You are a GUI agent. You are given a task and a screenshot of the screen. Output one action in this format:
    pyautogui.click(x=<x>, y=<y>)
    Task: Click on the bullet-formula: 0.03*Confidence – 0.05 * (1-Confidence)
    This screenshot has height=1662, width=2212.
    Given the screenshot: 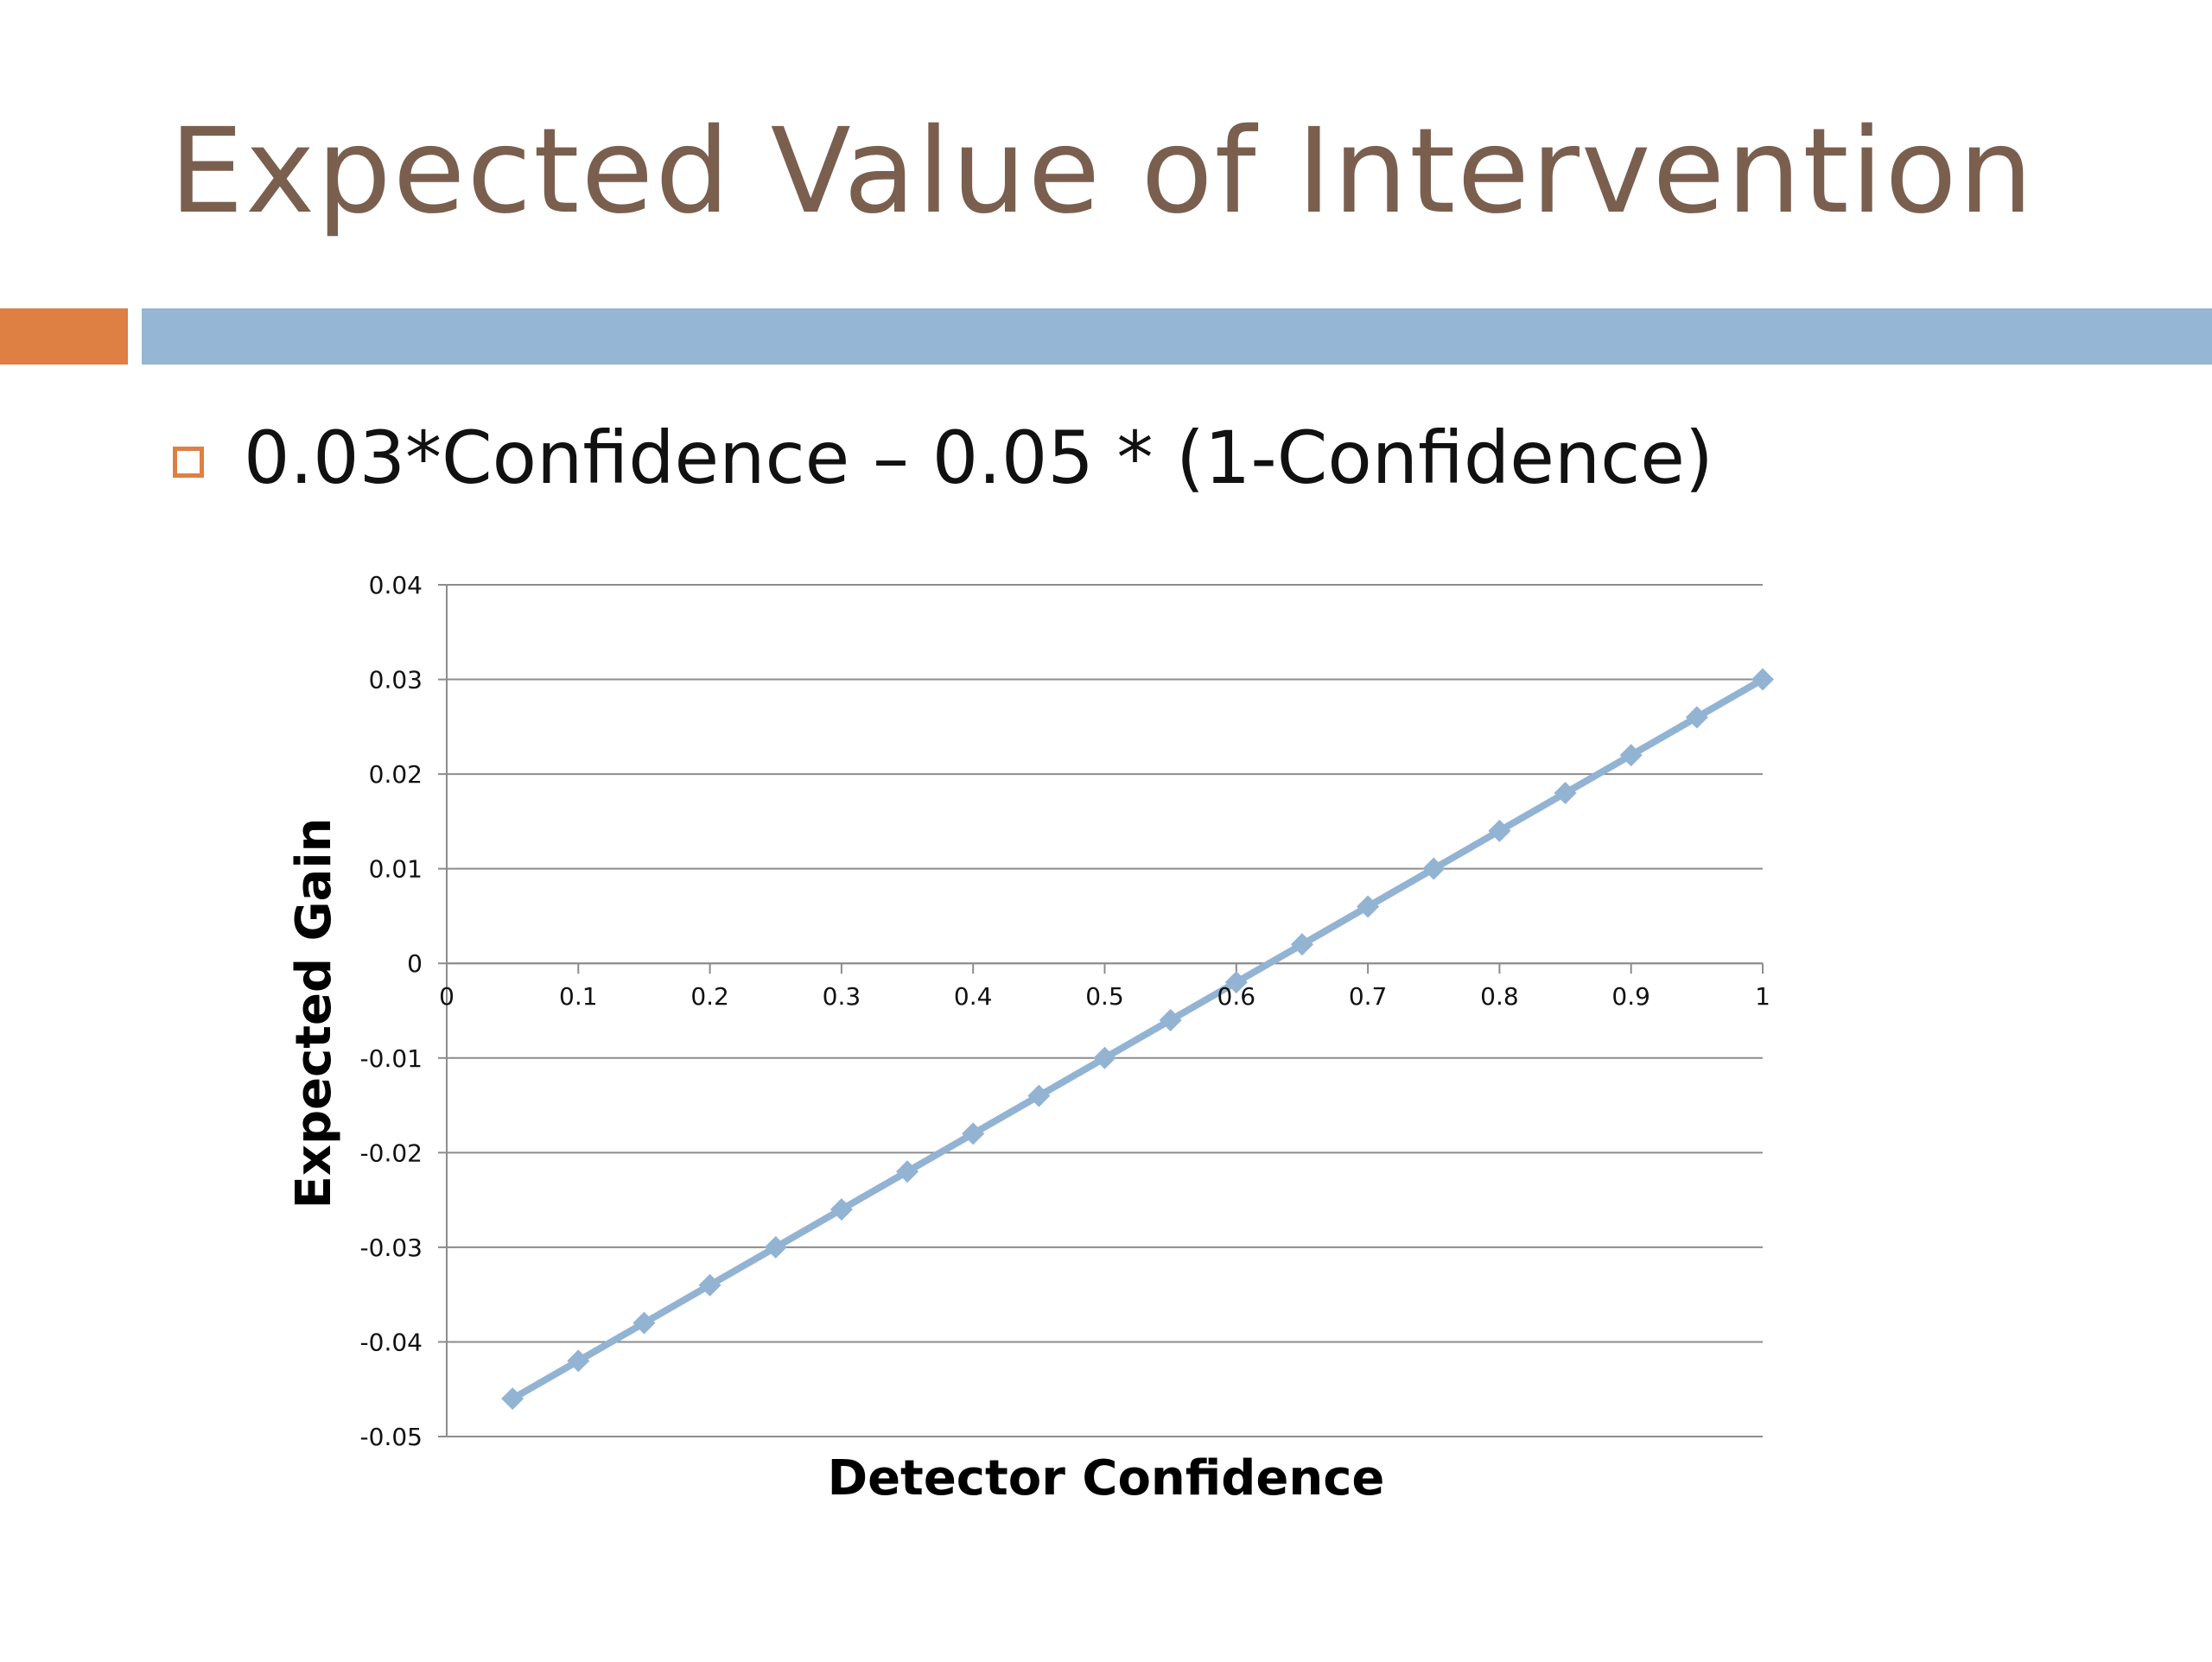 What is the action you would take?
    pyautogui.click(x=978, y=458)
    